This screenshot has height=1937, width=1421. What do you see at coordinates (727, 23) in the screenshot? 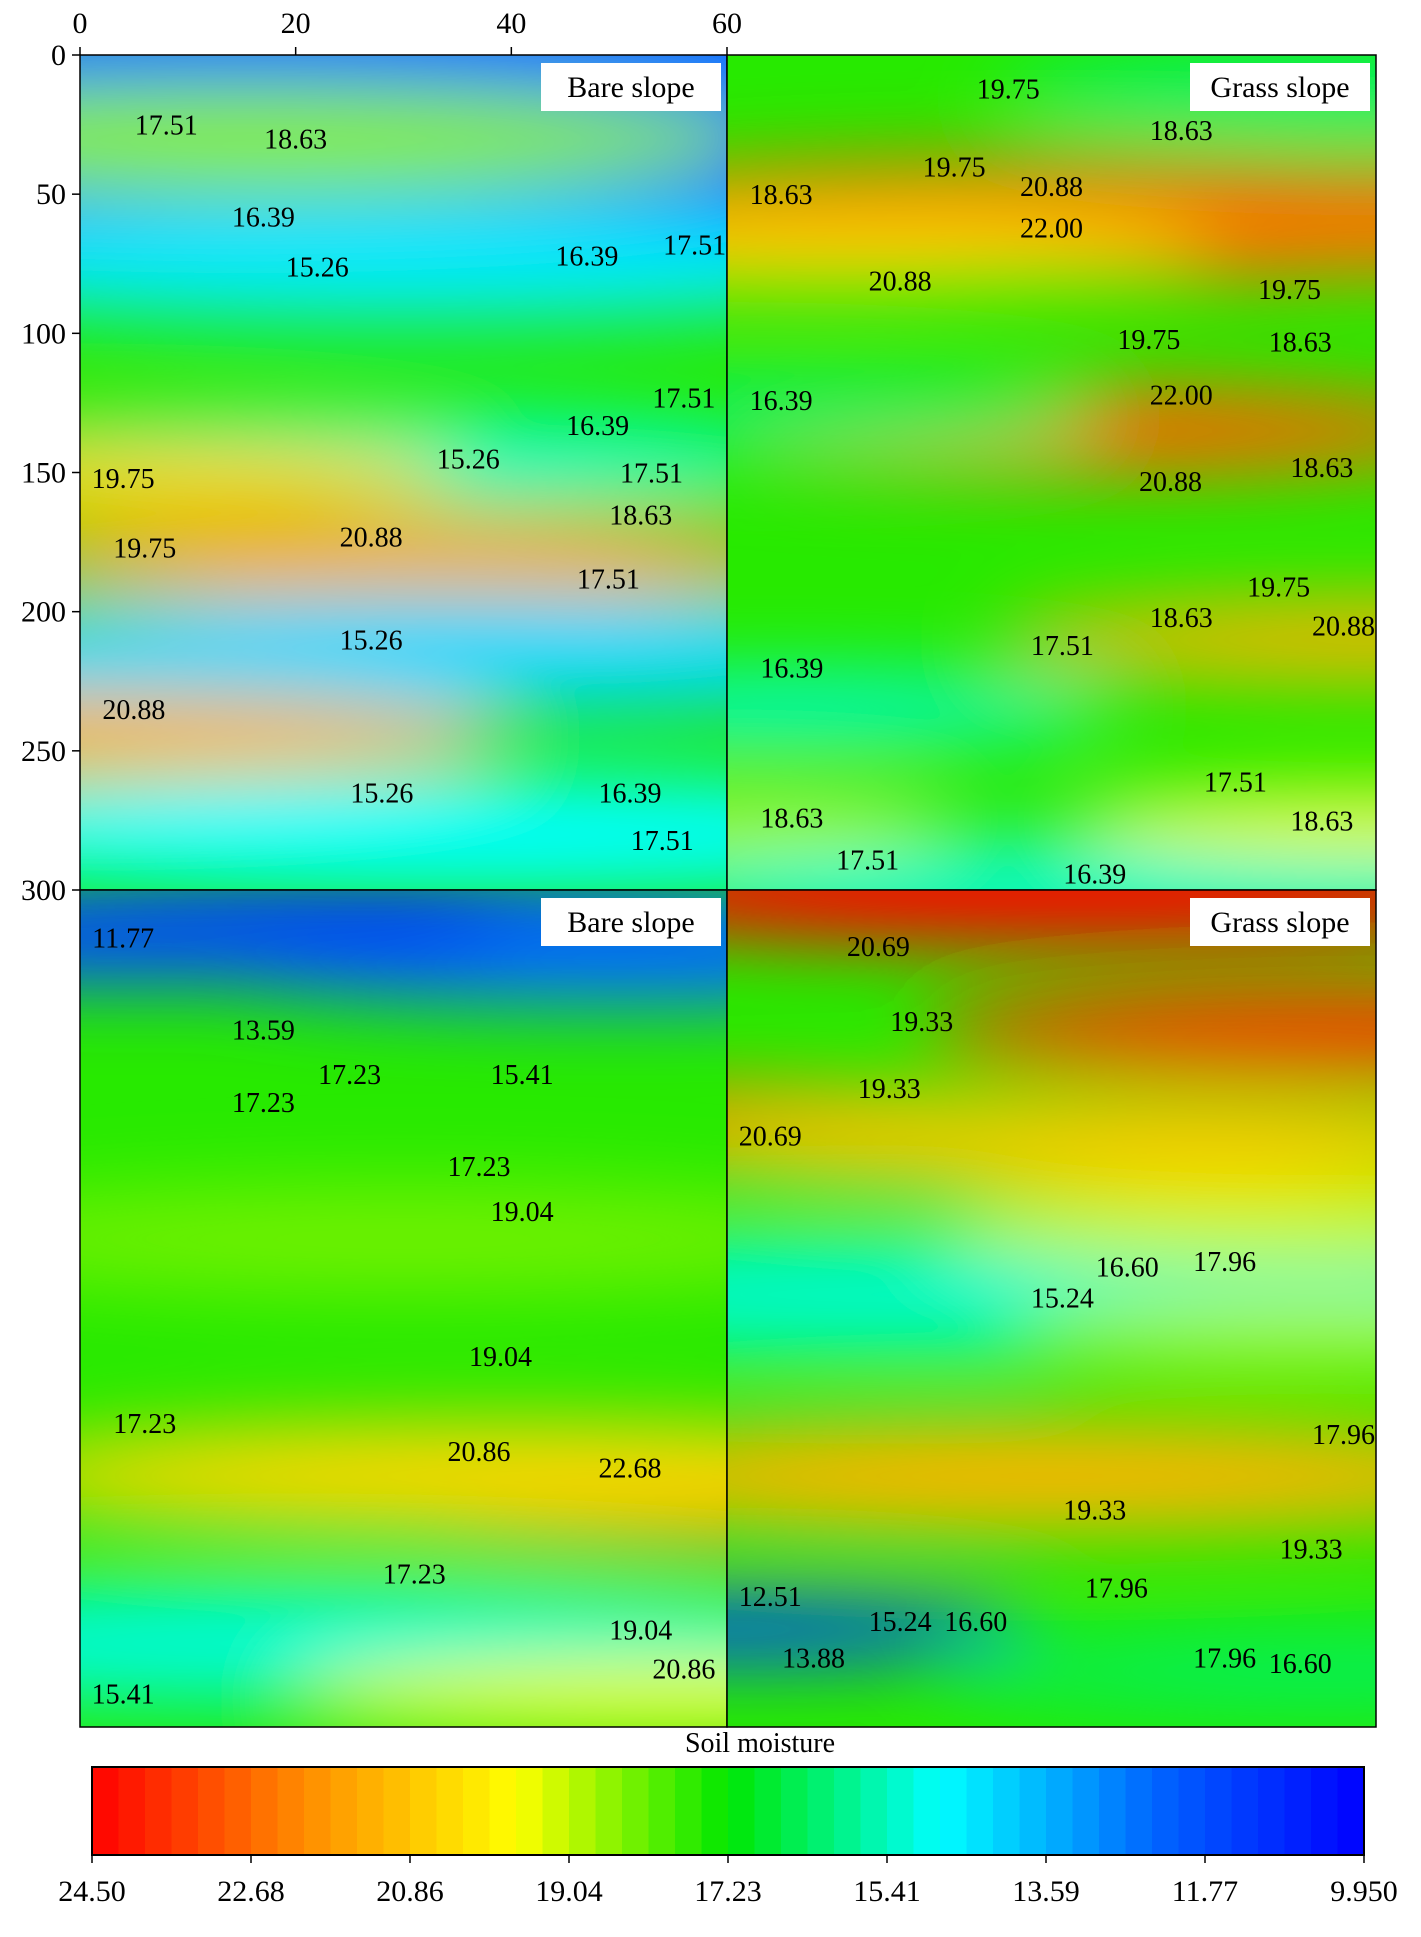
I see `x-tick-label: 60` at bounding box center [727, 23].